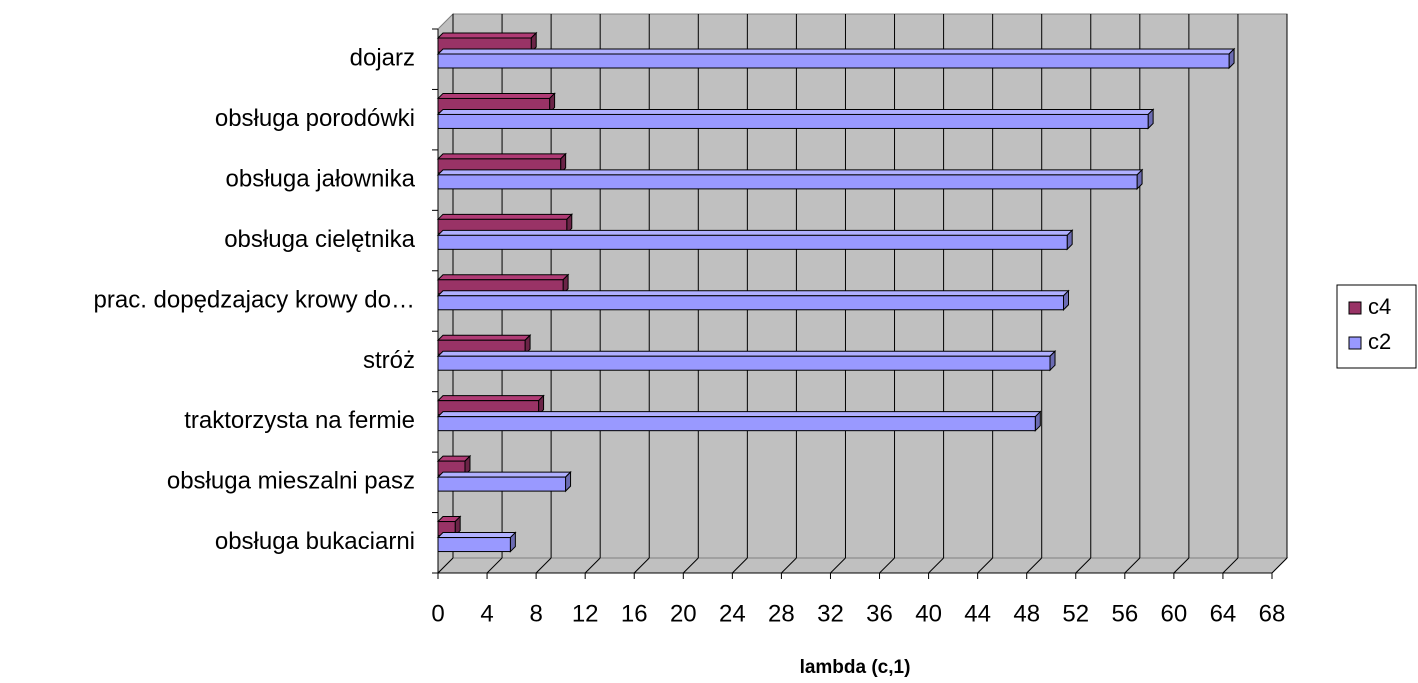  I want to click on legend-label: c2, so click(1379, 341).